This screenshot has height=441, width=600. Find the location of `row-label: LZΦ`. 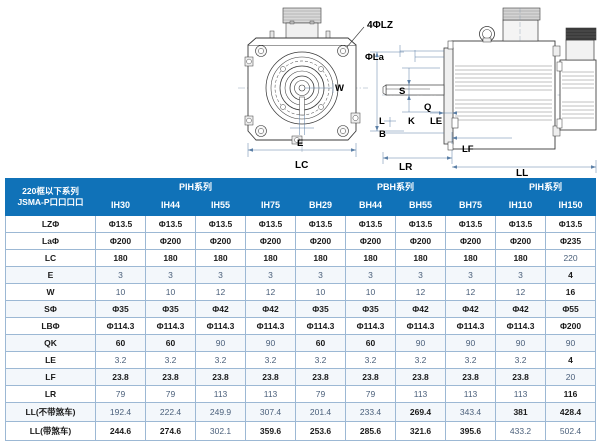

row-label: LZΦ is located at coordinates (50, 224).